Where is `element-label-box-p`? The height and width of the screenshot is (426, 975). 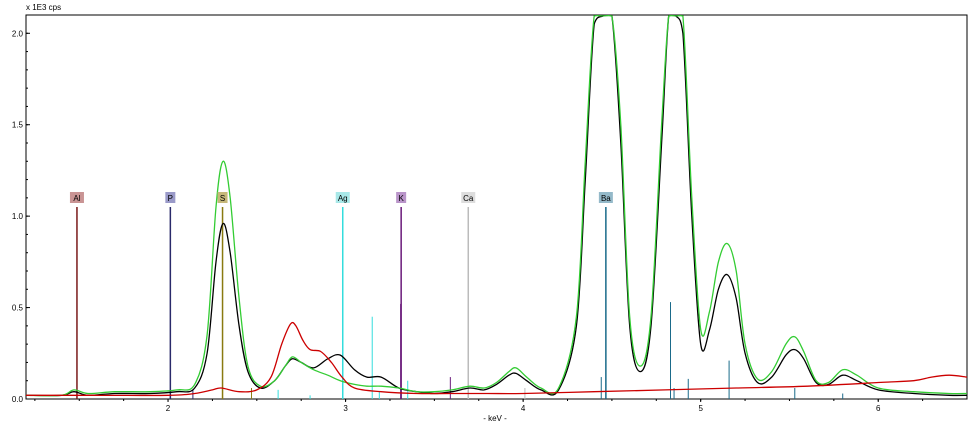
element-label-box-p is located at coordinates (170, 197).